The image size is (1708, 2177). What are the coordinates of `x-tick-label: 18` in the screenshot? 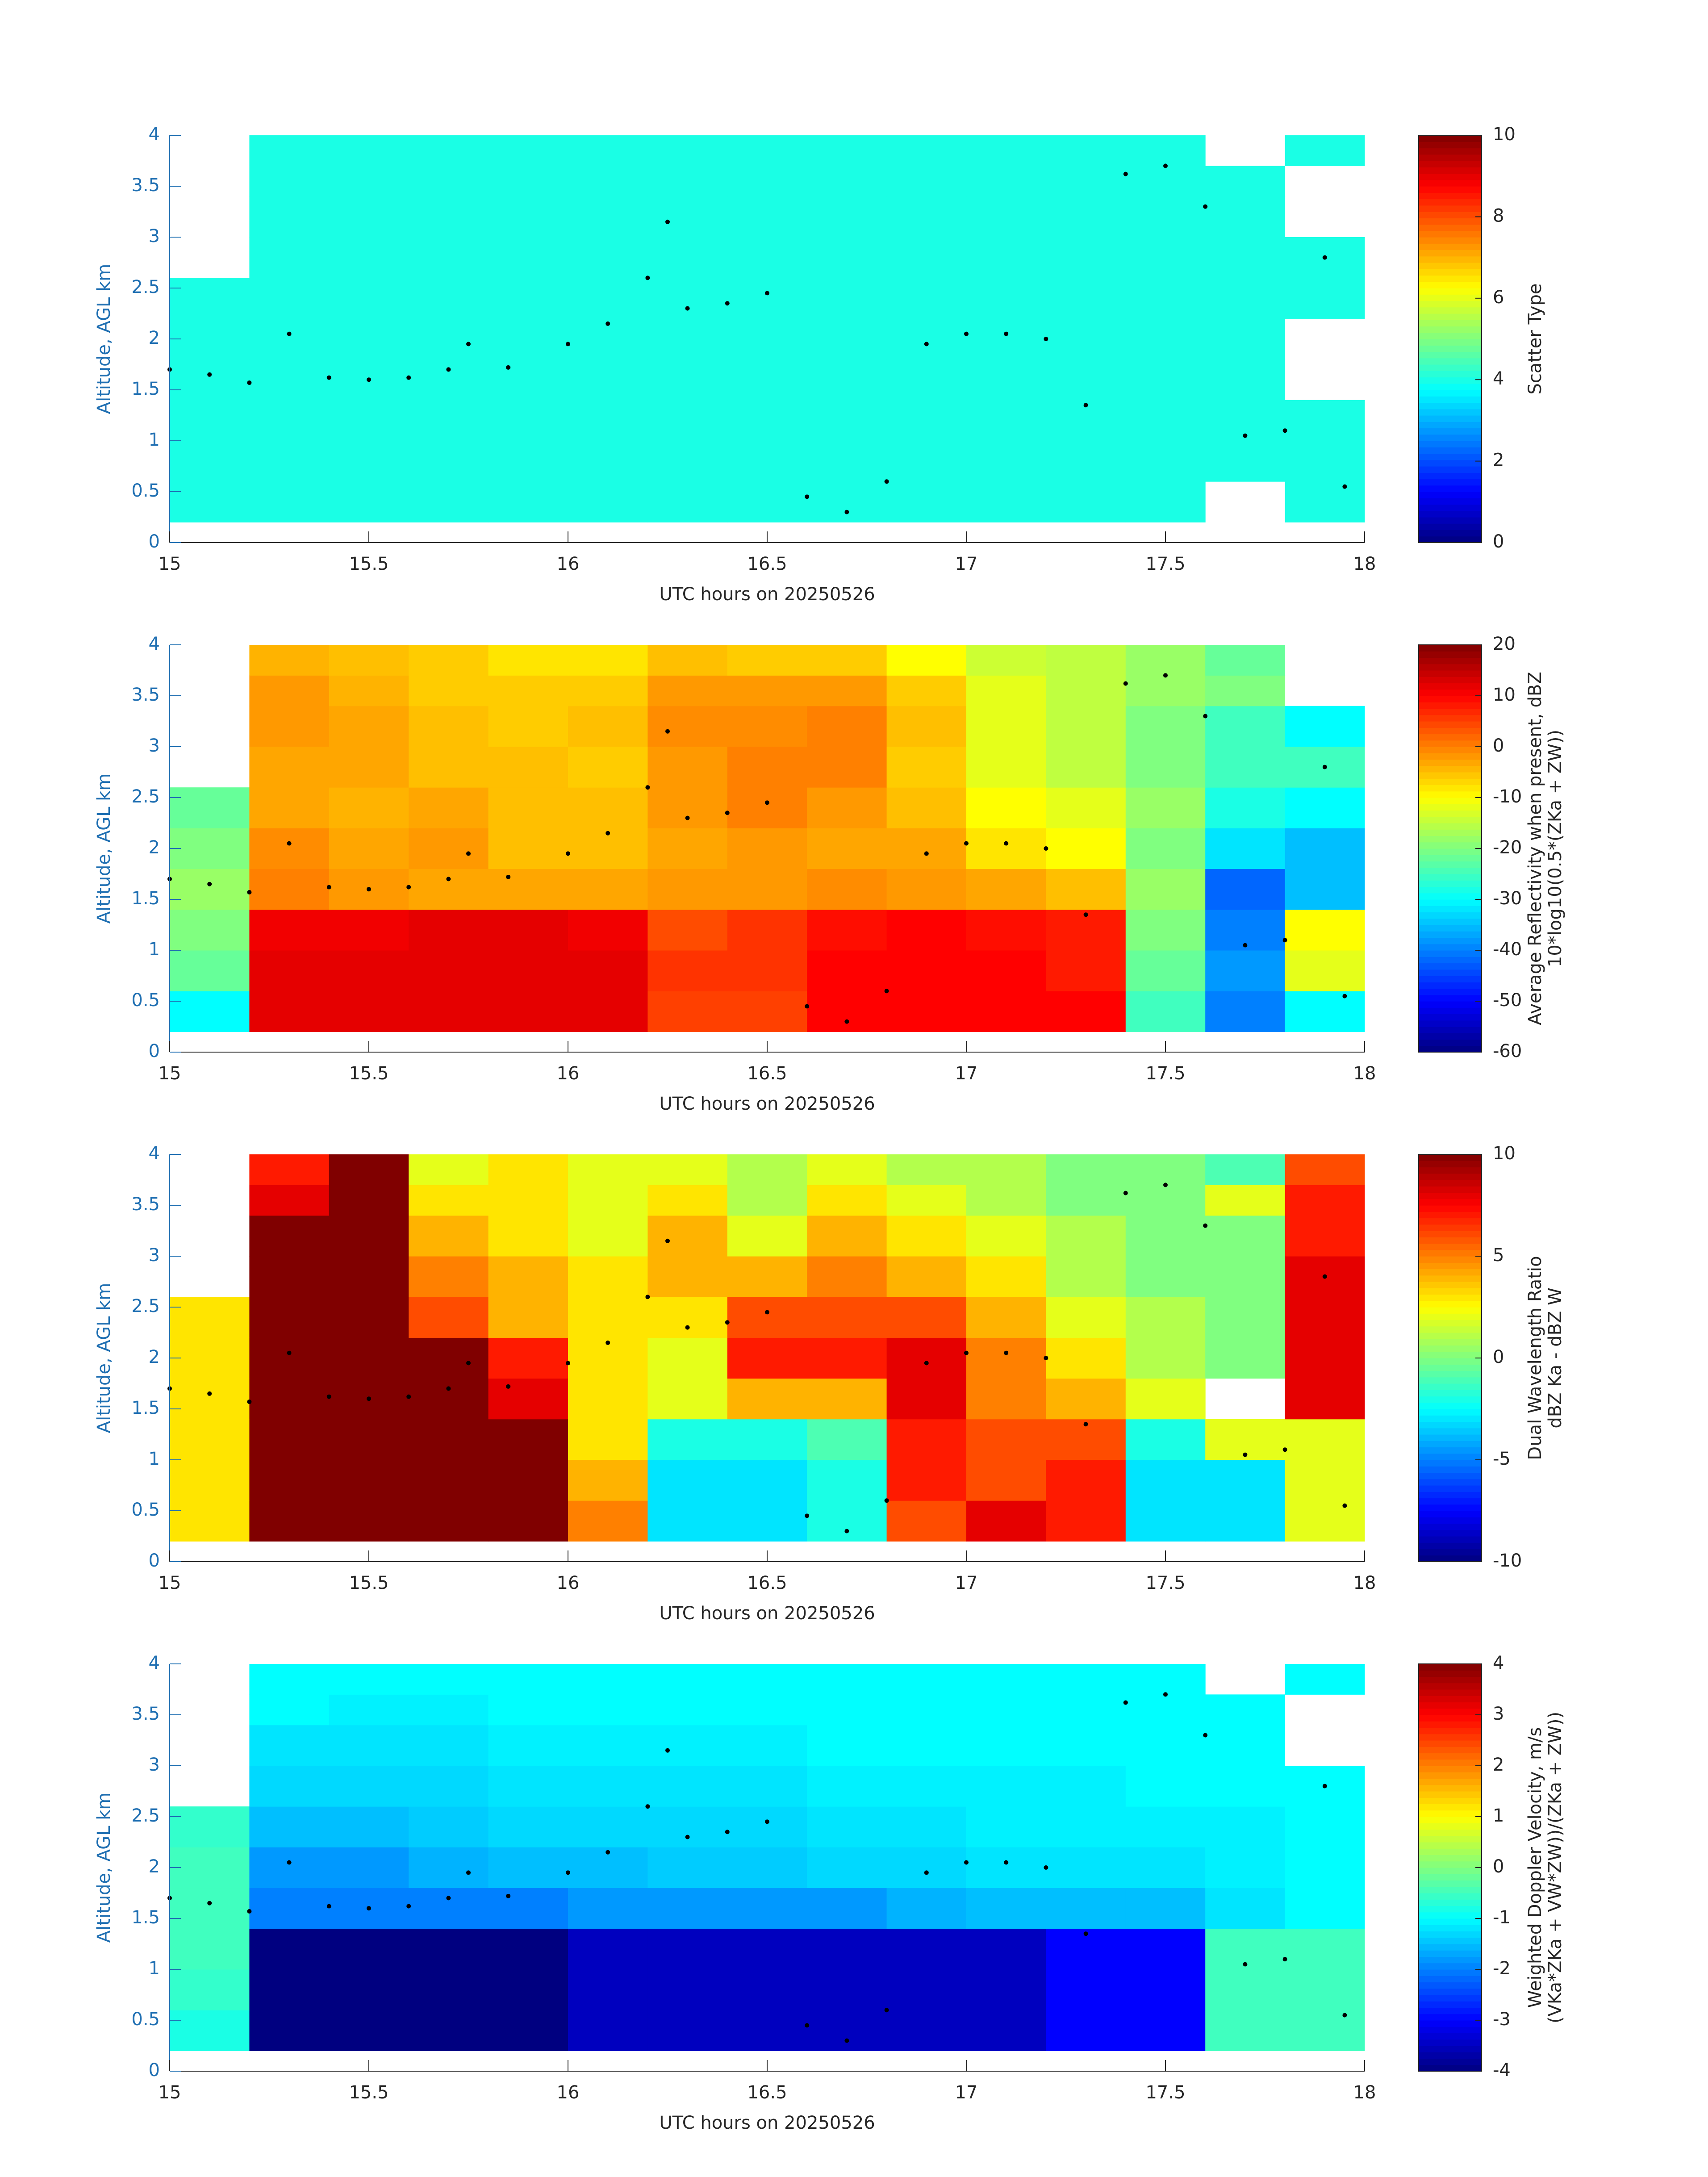 It's located at (1364, 1583).